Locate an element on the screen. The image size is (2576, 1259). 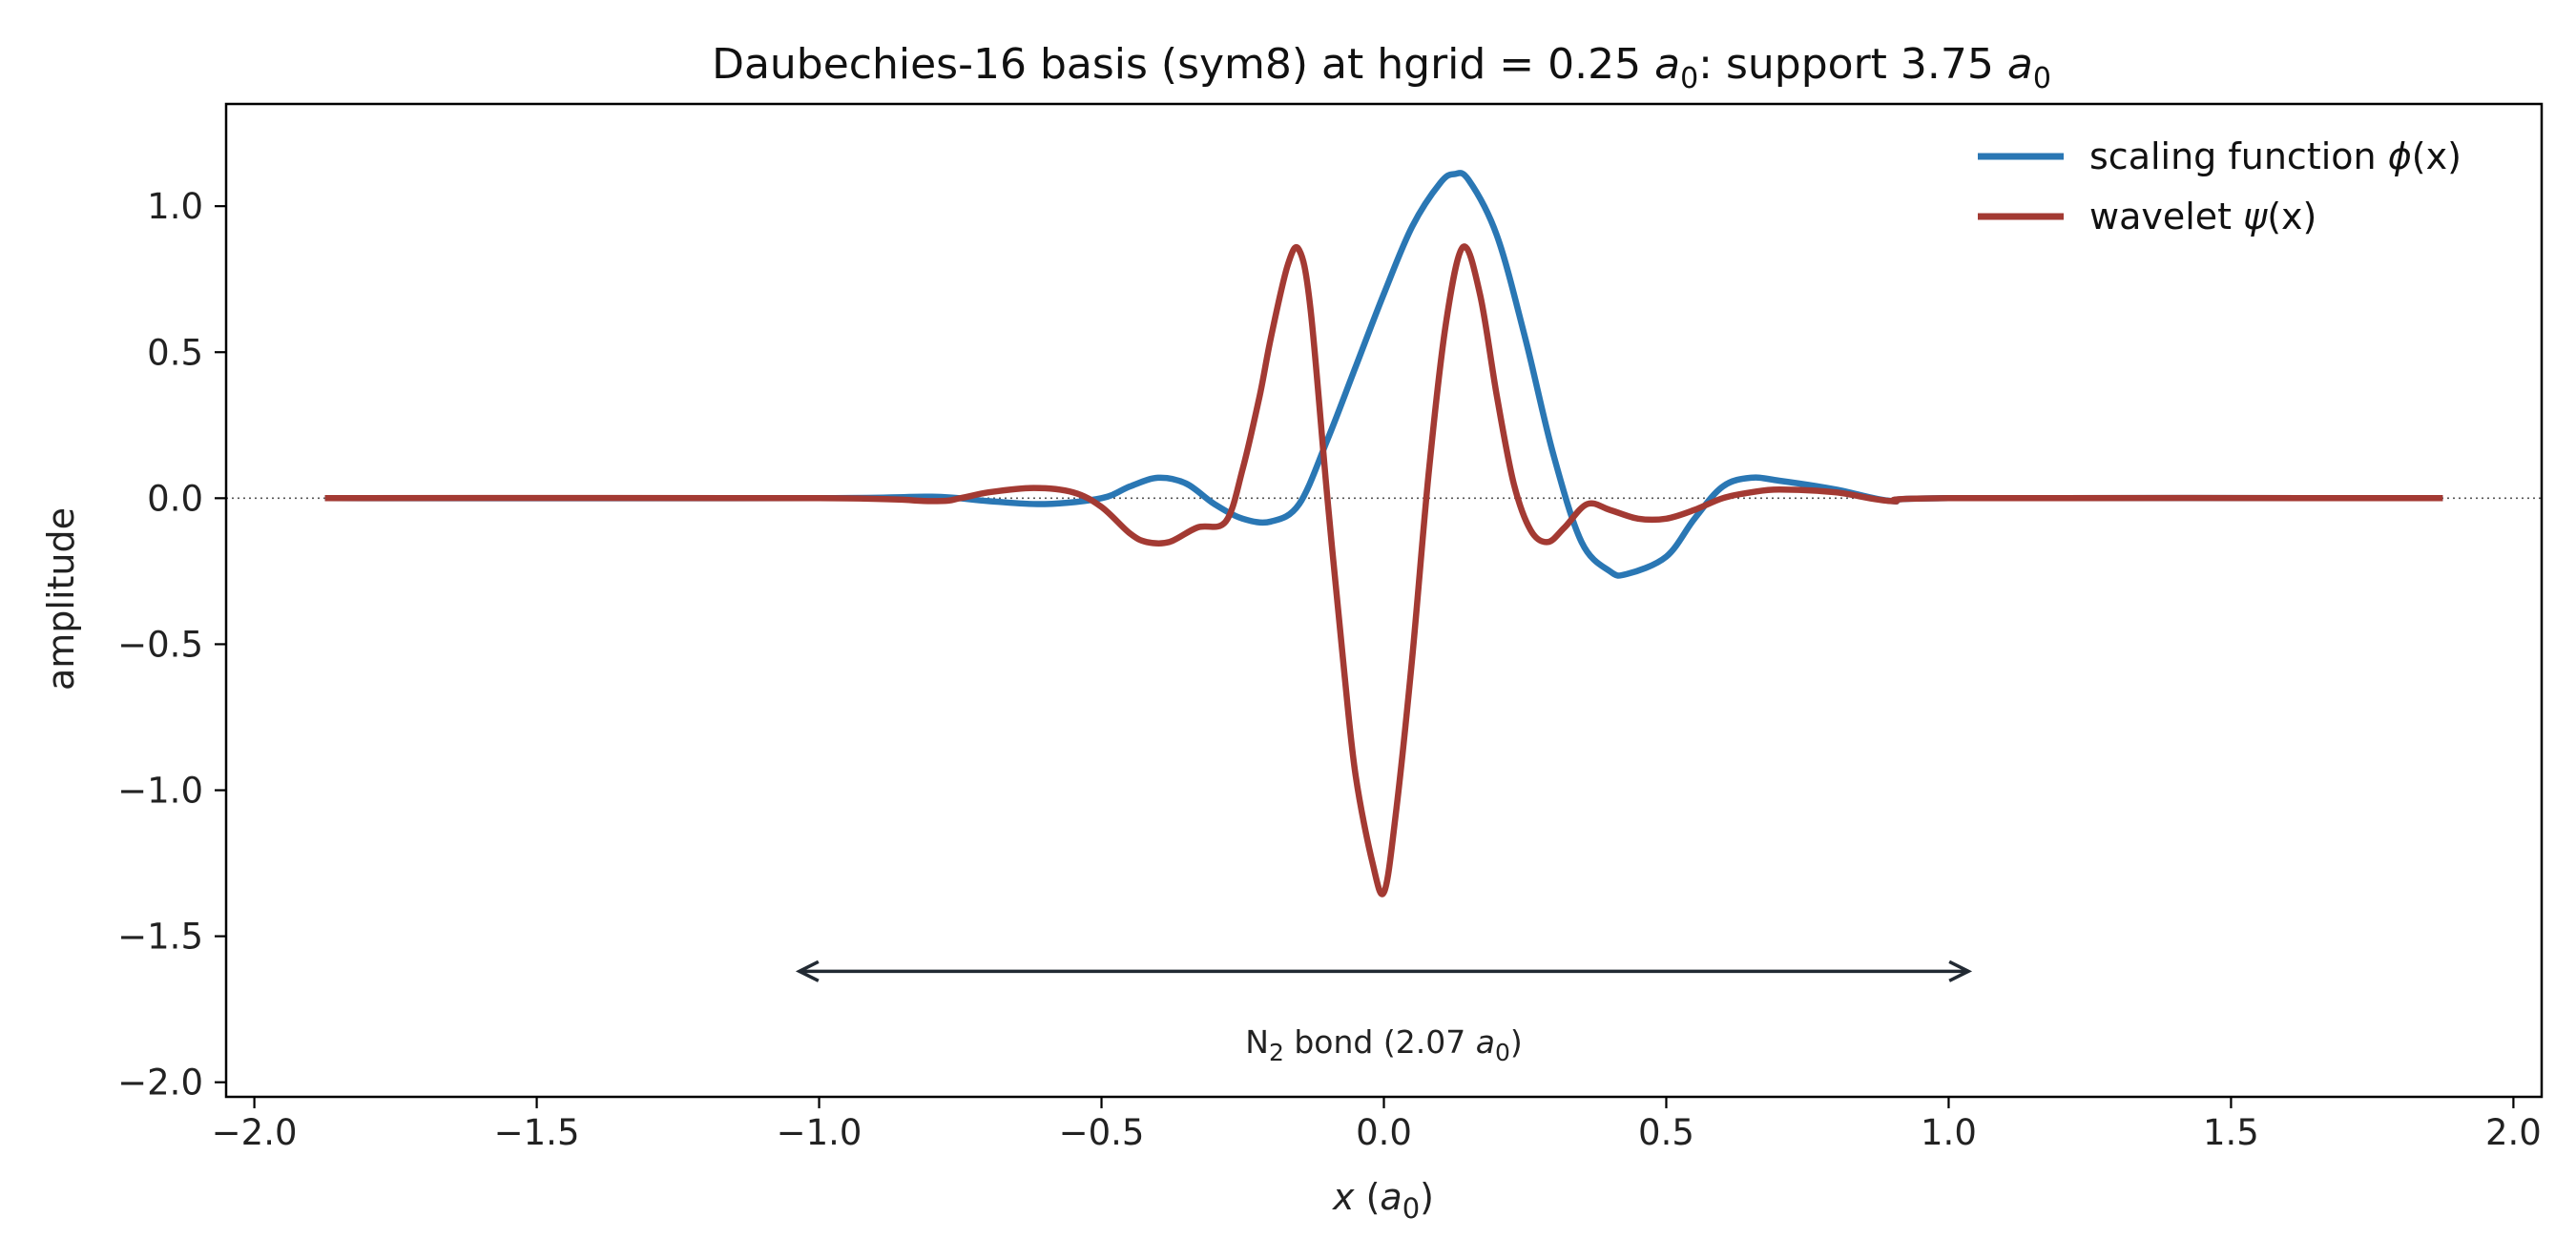
y-axis: 1.0 0.5 0.0 −0.5 −1.0 −1.5 −2.0 is located at coordinates (171, 645).